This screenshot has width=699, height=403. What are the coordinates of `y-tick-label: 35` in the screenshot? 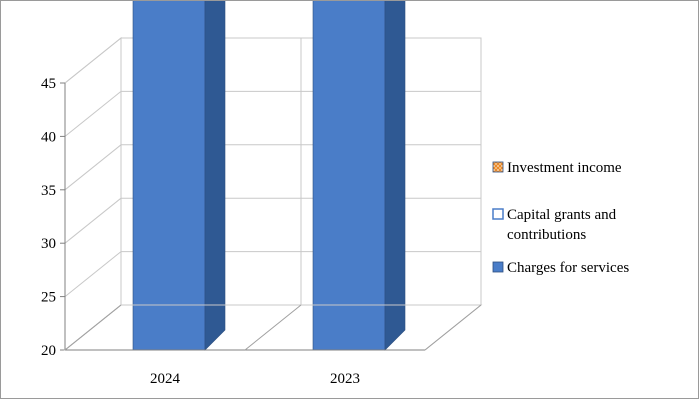 It's located at (48, 191).